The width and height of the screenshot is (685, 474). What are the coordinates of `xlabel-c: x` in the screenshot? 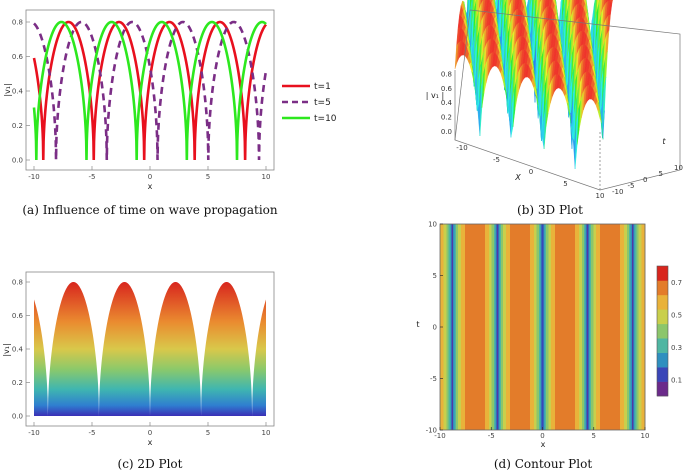 It's located at (150, 442).